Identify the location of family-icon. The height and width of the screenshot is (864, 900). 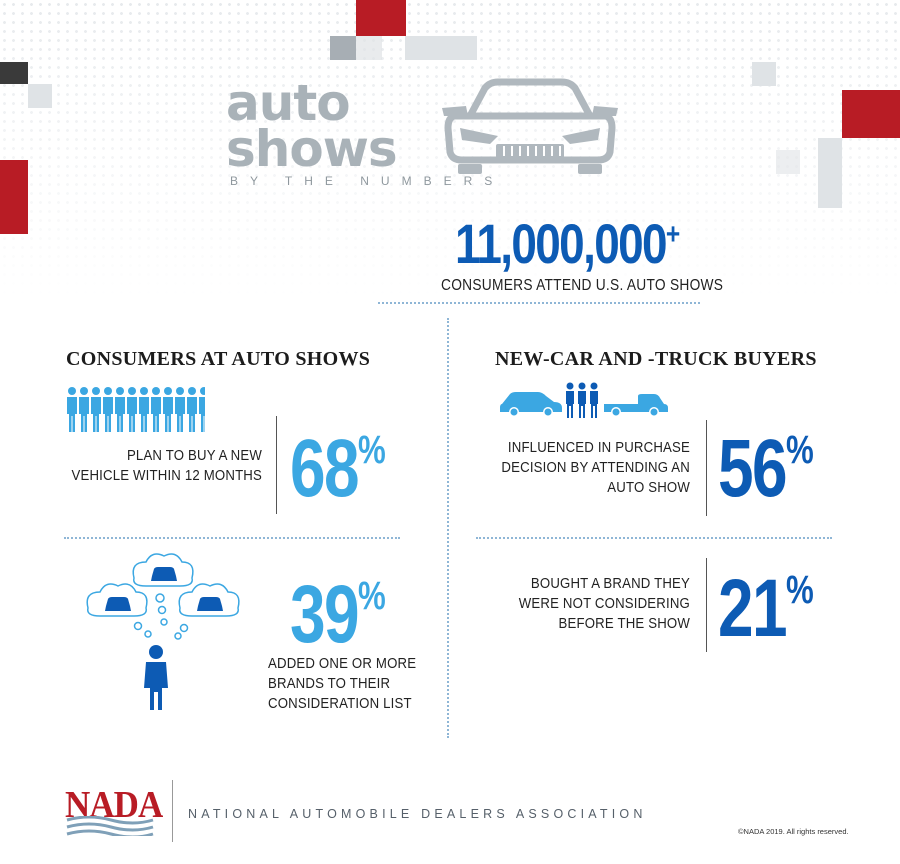
(582, 400).